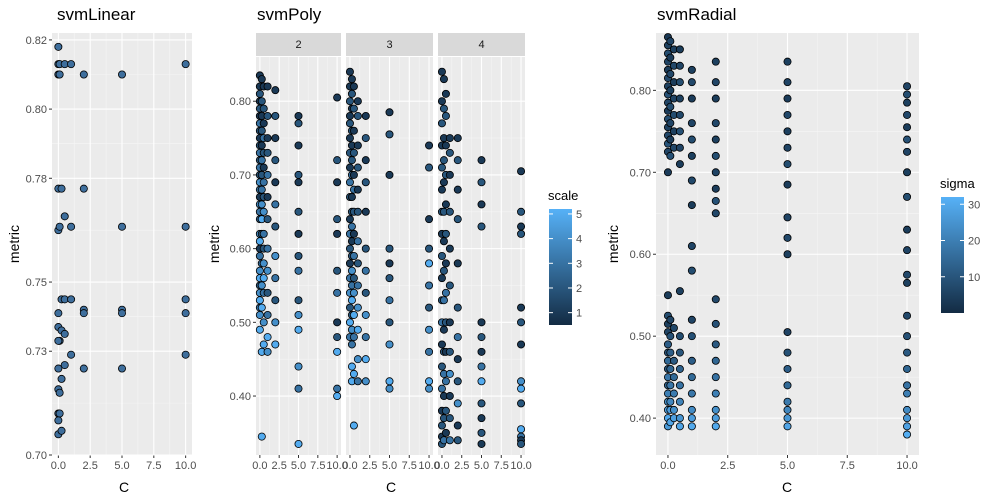  What do you see at coordinates (481, 45) in the screenshot?
I see `facet-strip-label: 4` at bounding box center [481, 45].